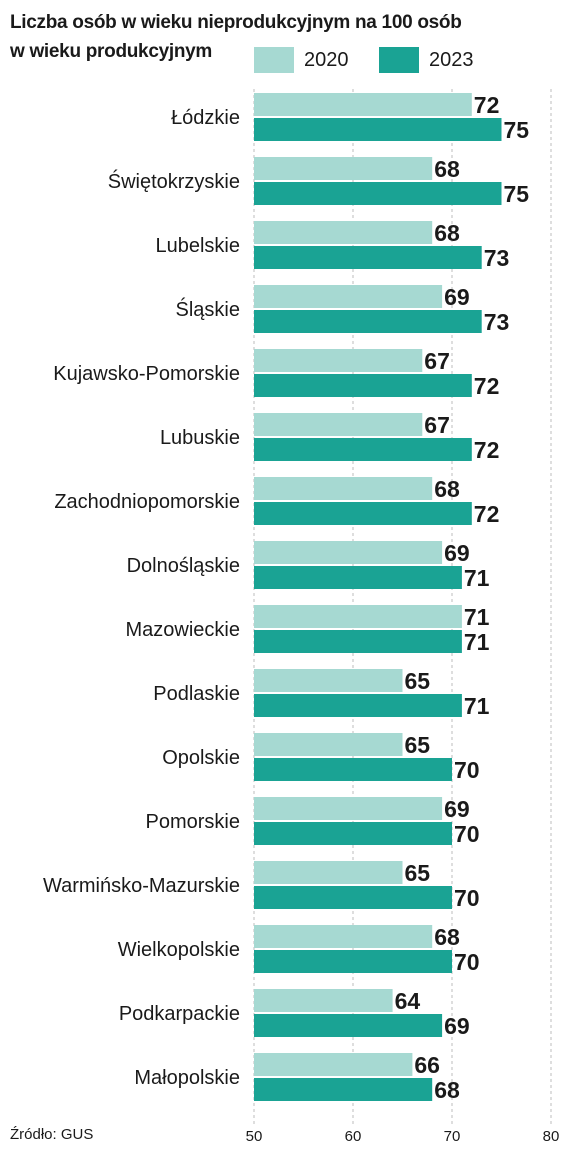 This screenshot has height=1156, width=564. Describe the element at coordinates (418, 681) in the screenshot. I see `value-label-2020-podlaskie: 65` at that location.